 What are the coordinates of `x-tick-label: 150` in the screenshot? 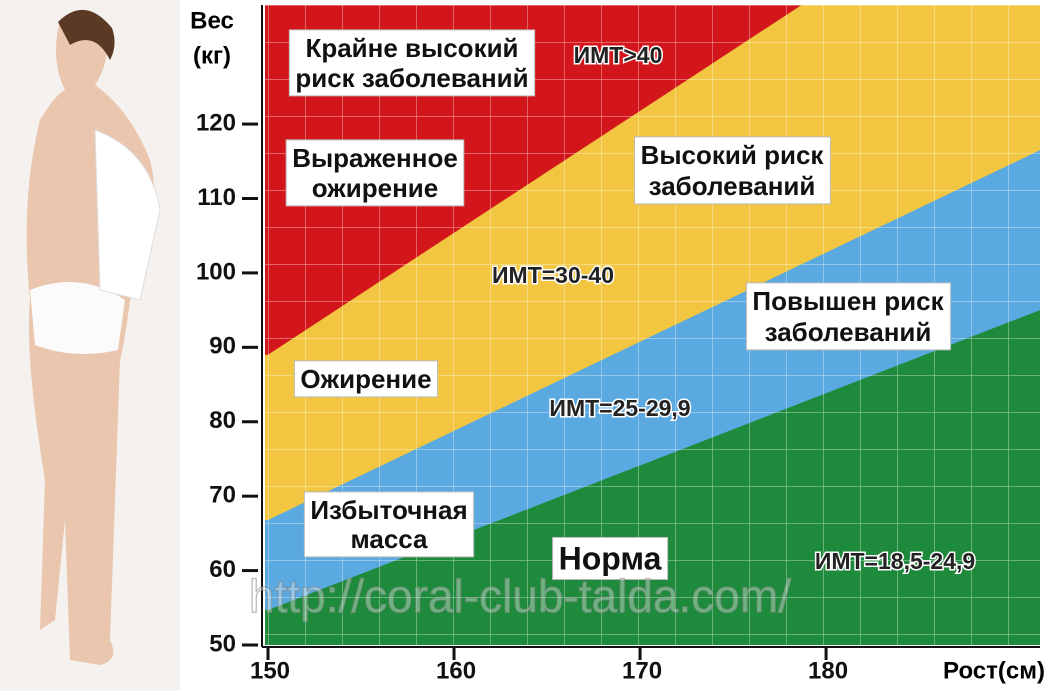 It's located at (270, 670).